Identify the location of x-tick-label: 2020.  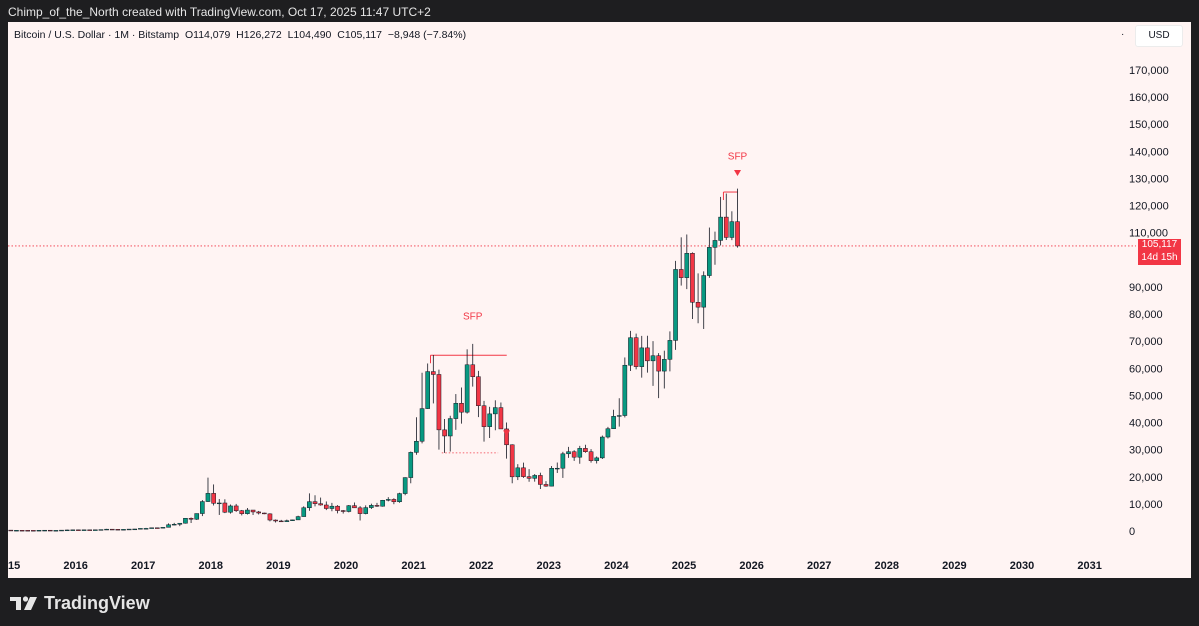
(346, 566).